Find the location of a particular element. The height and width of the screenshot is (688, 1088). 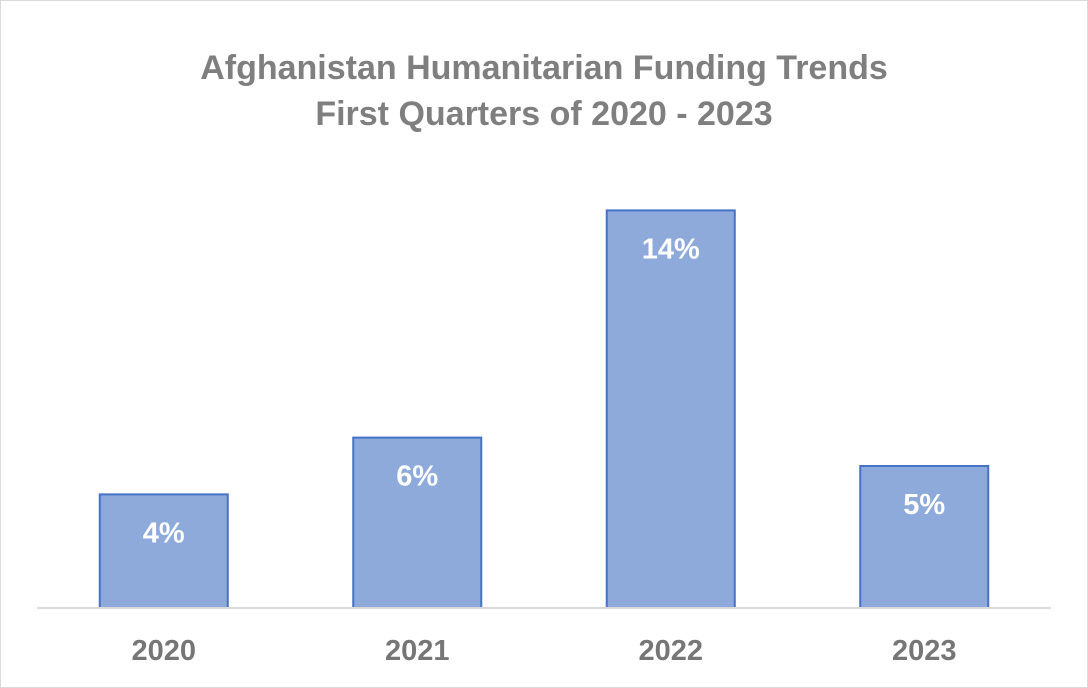

data-label-2023: 5% is located at coordinates (924, 505).